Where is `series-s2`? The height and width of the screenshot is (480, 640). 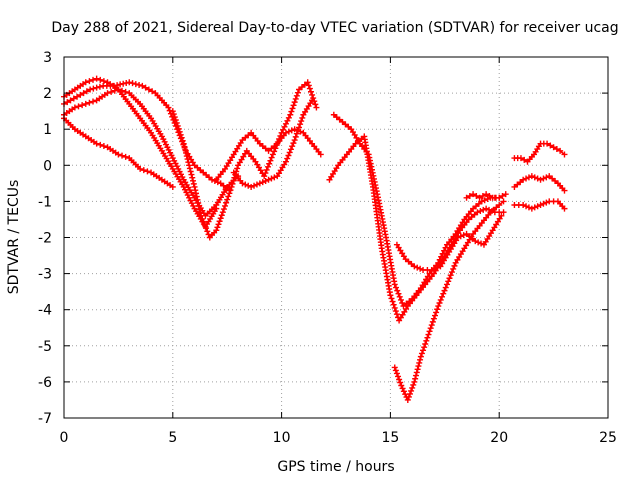 series-s2 is located at coordinates (151, 152).